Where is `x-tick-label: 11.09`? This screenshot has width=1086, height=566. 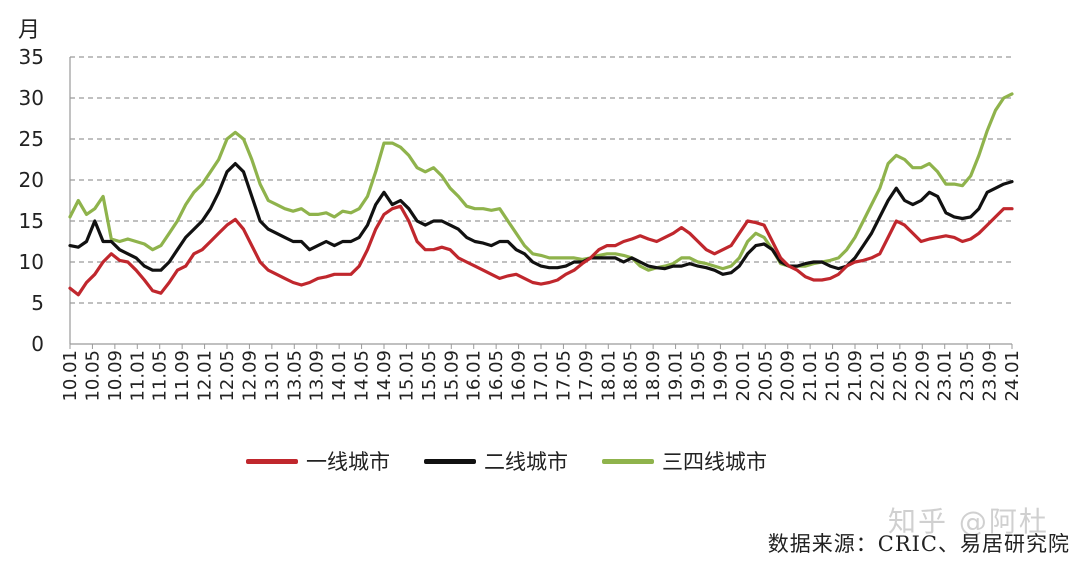 x-tick-label: 11.09 is located at coordinates (182, 376).